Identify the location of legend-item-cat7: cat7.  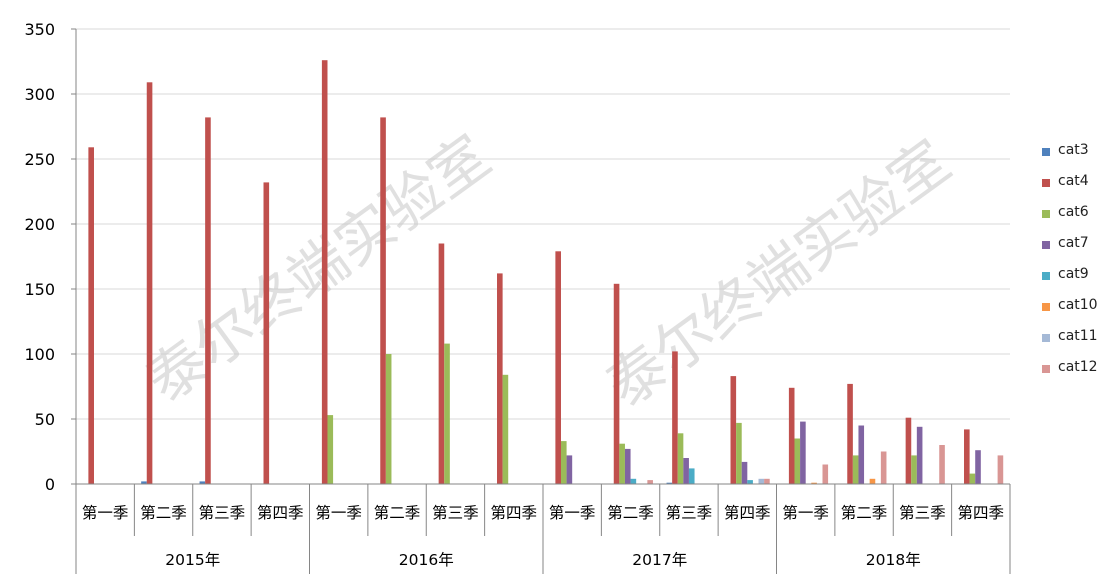
(1074, 250).